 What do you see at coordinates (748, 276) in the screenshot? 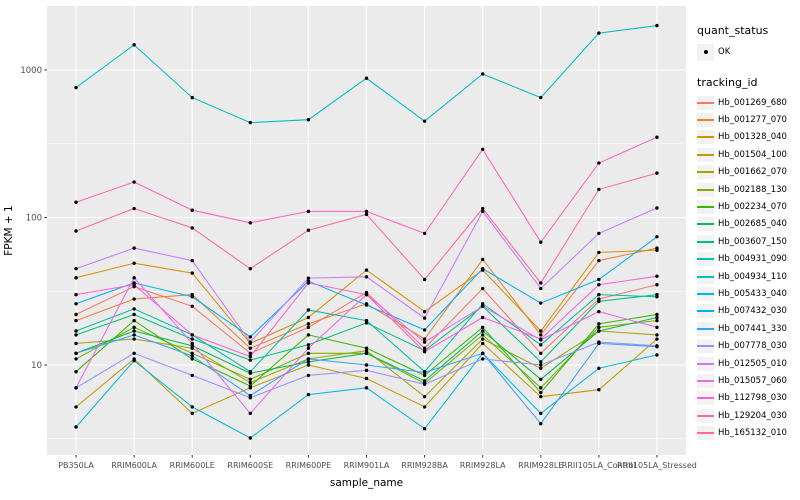
I see `legend-item: Hb_004934_110` at bounding box center [748, 276].